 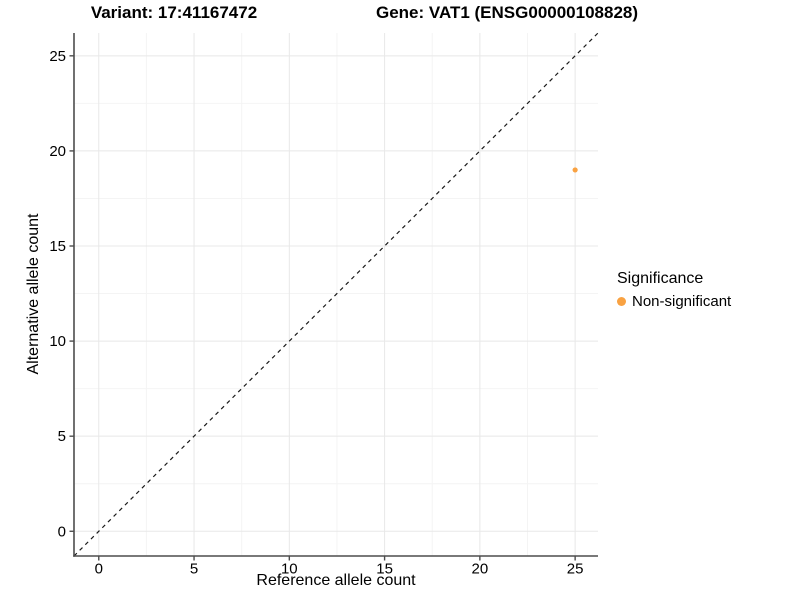 What do you see at coordinates (384, 569) in the screenshot?
I see `x-tick-label: 15` at bounding box center [384, 569].